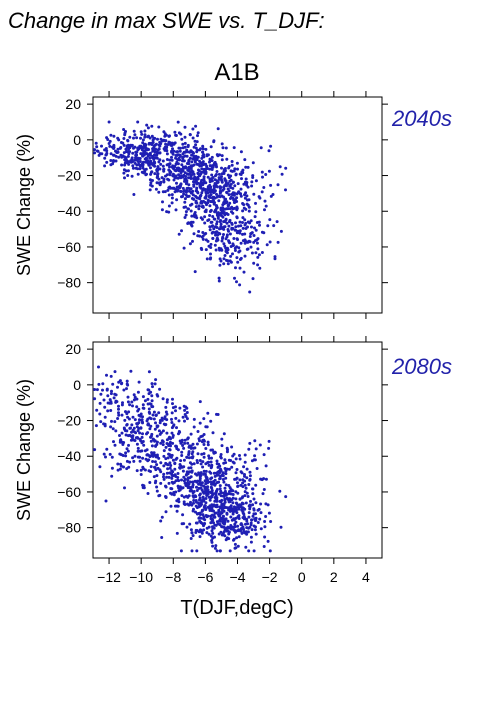 The image size is (501, 709). I want to click on scatter-points, so click(190, 459).